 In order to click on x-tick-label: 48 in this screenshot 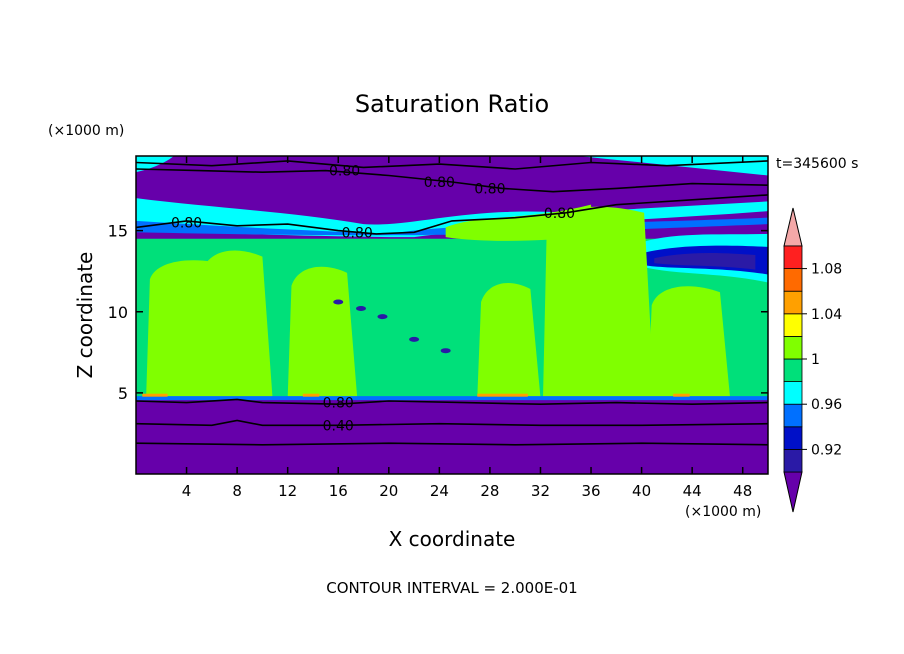, I will do `click(742, 491)`.